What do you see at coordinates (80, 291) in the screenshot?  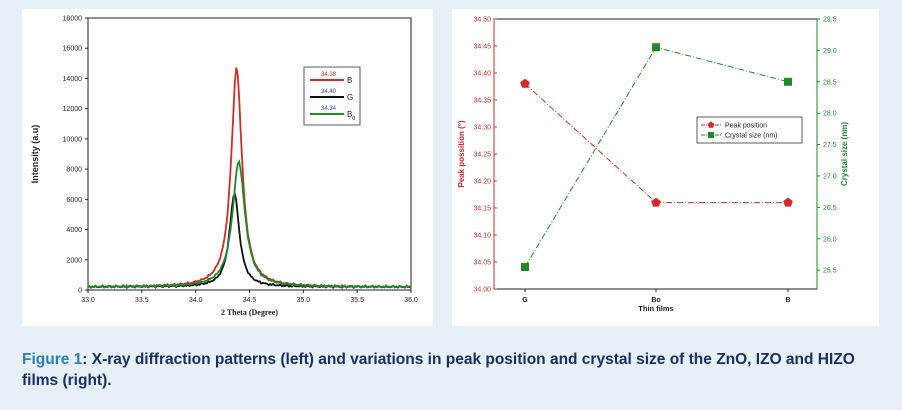 I see `y-tick-label: 0` at bounding box center [80, 291].